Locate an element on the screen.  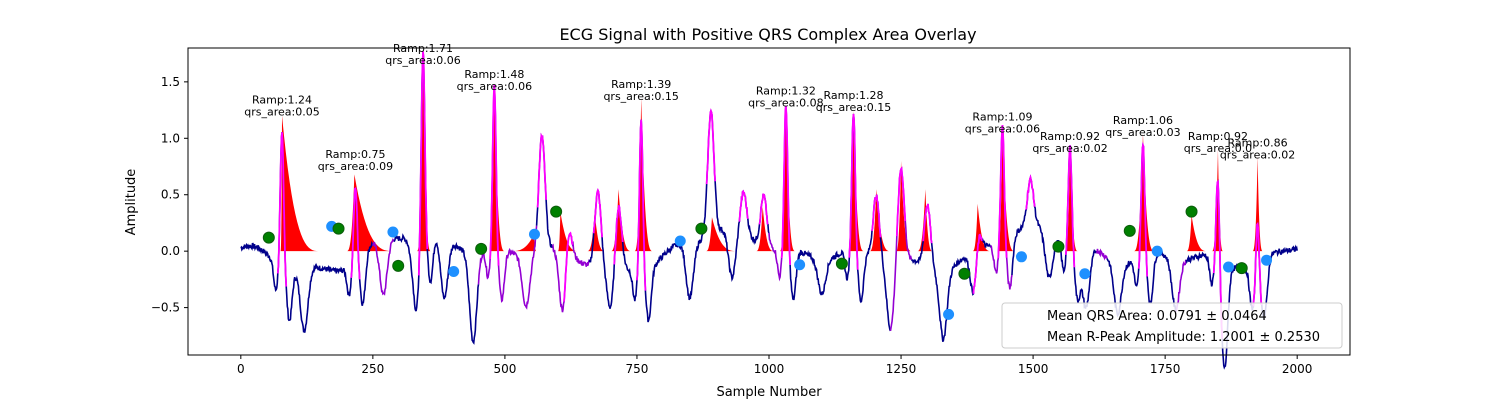
qrs-area-label: qrs_area:0.09 is located at coordinates (355, 166).